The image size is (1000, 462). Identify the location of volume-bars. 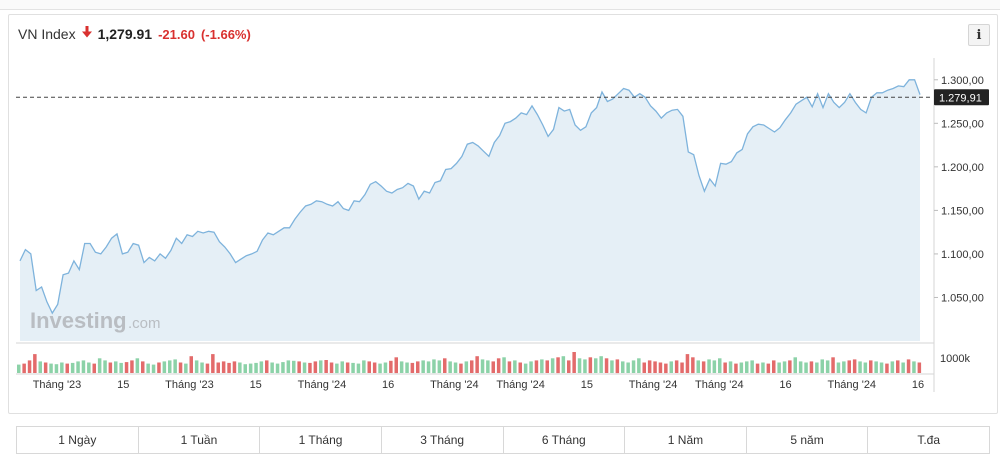
(469, 363).